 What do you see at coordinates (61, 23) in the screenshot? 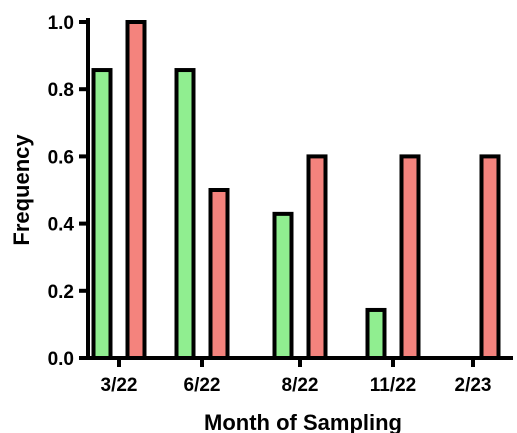
I see `y-tick-label: 1.0` at bounding box center [61, 23].